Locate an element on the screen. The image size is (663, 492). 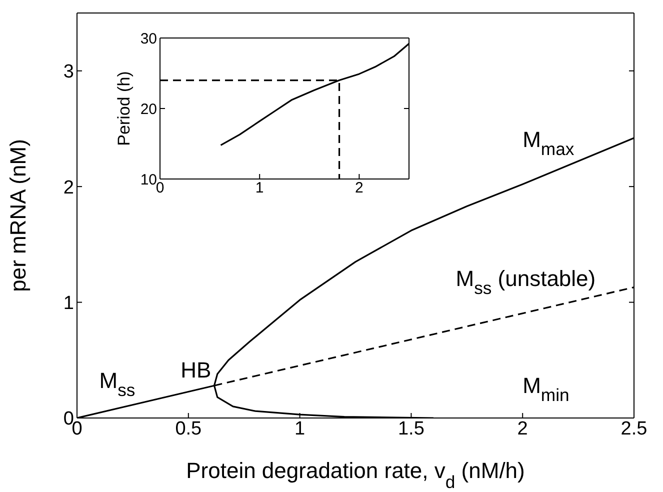
x-tick-label: 2.5 is located at coordinates (634, 429).